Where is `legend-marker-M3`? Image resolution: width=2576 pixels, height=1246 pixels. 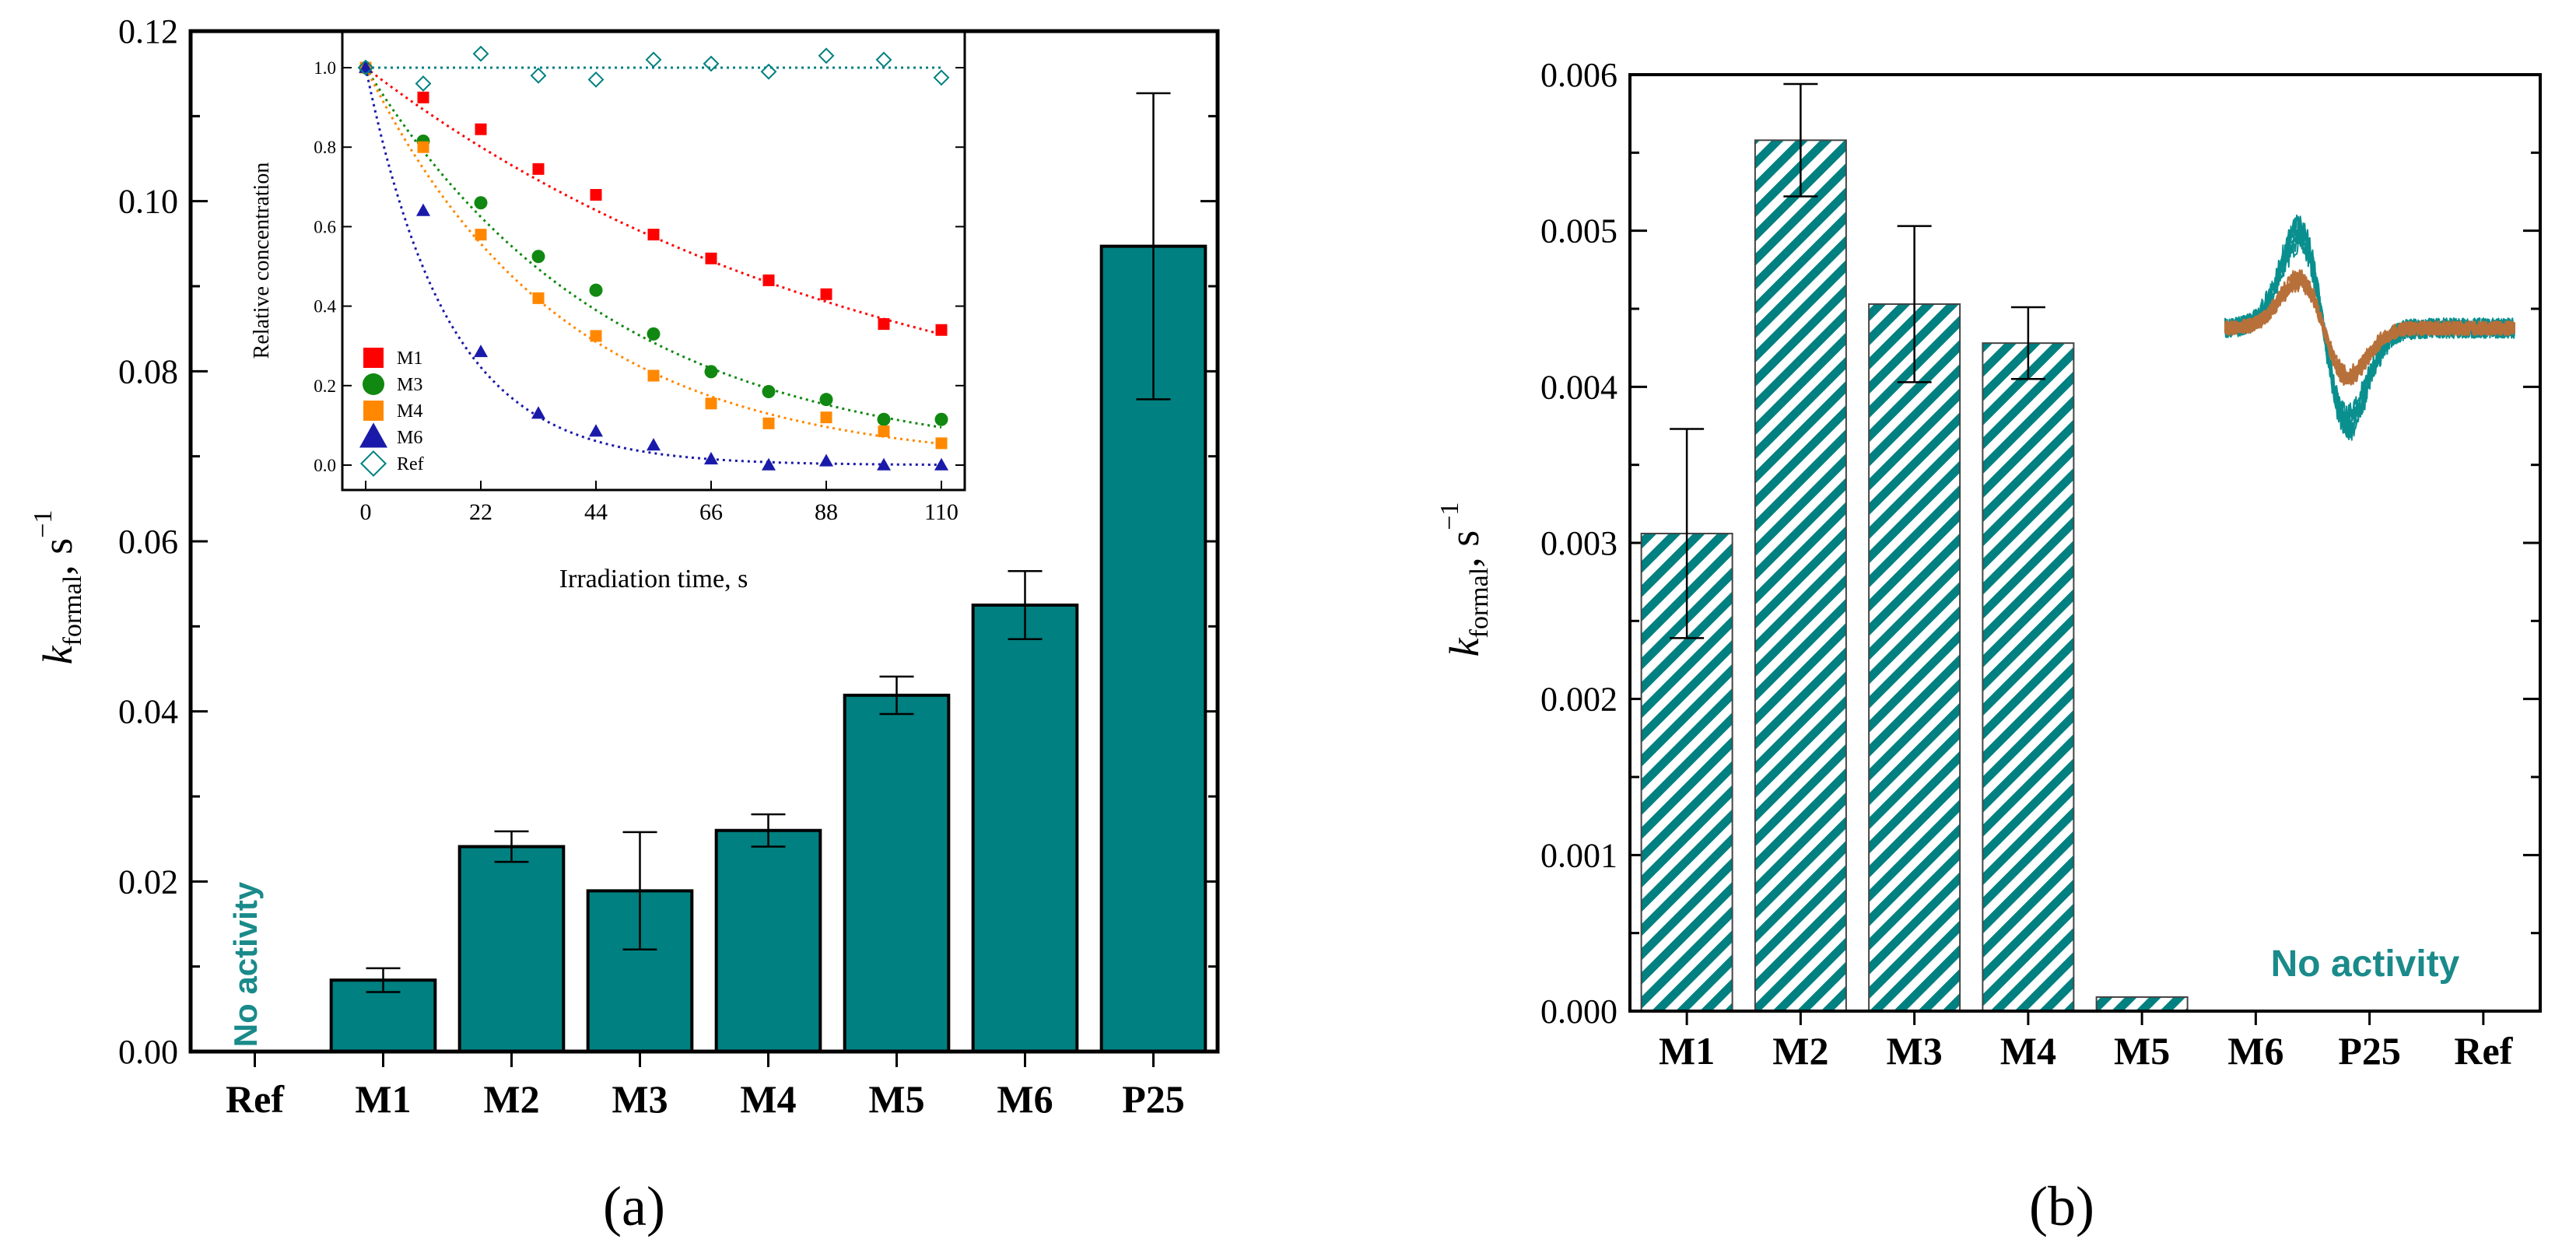 legend-marker-M3 is located at coordinates (373, 384).